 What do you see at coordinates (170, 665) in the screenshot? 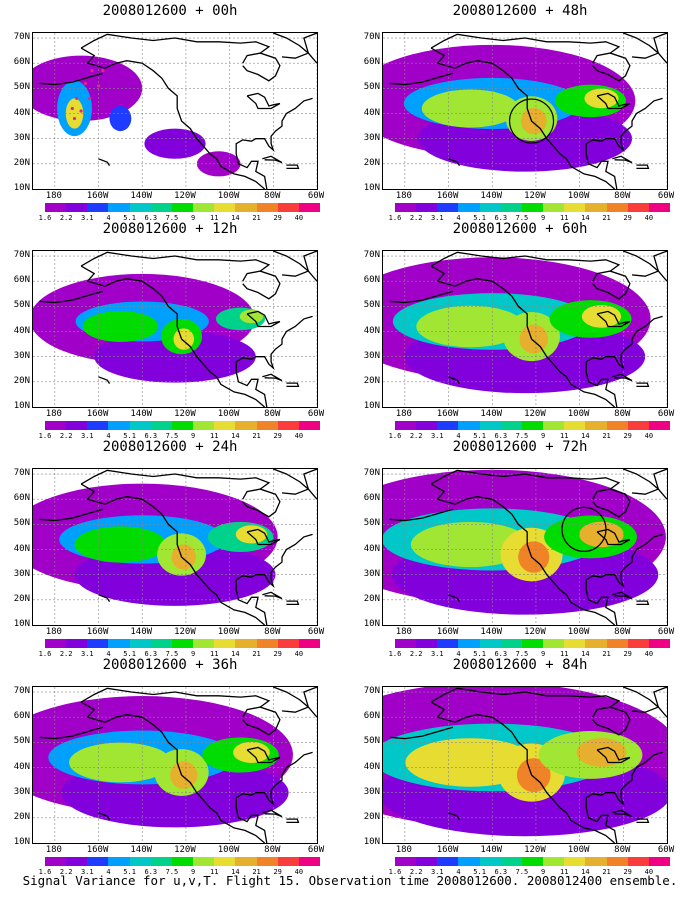
I see `panel-title: 2008012600 + 36h` at bounding box center [170, 665].